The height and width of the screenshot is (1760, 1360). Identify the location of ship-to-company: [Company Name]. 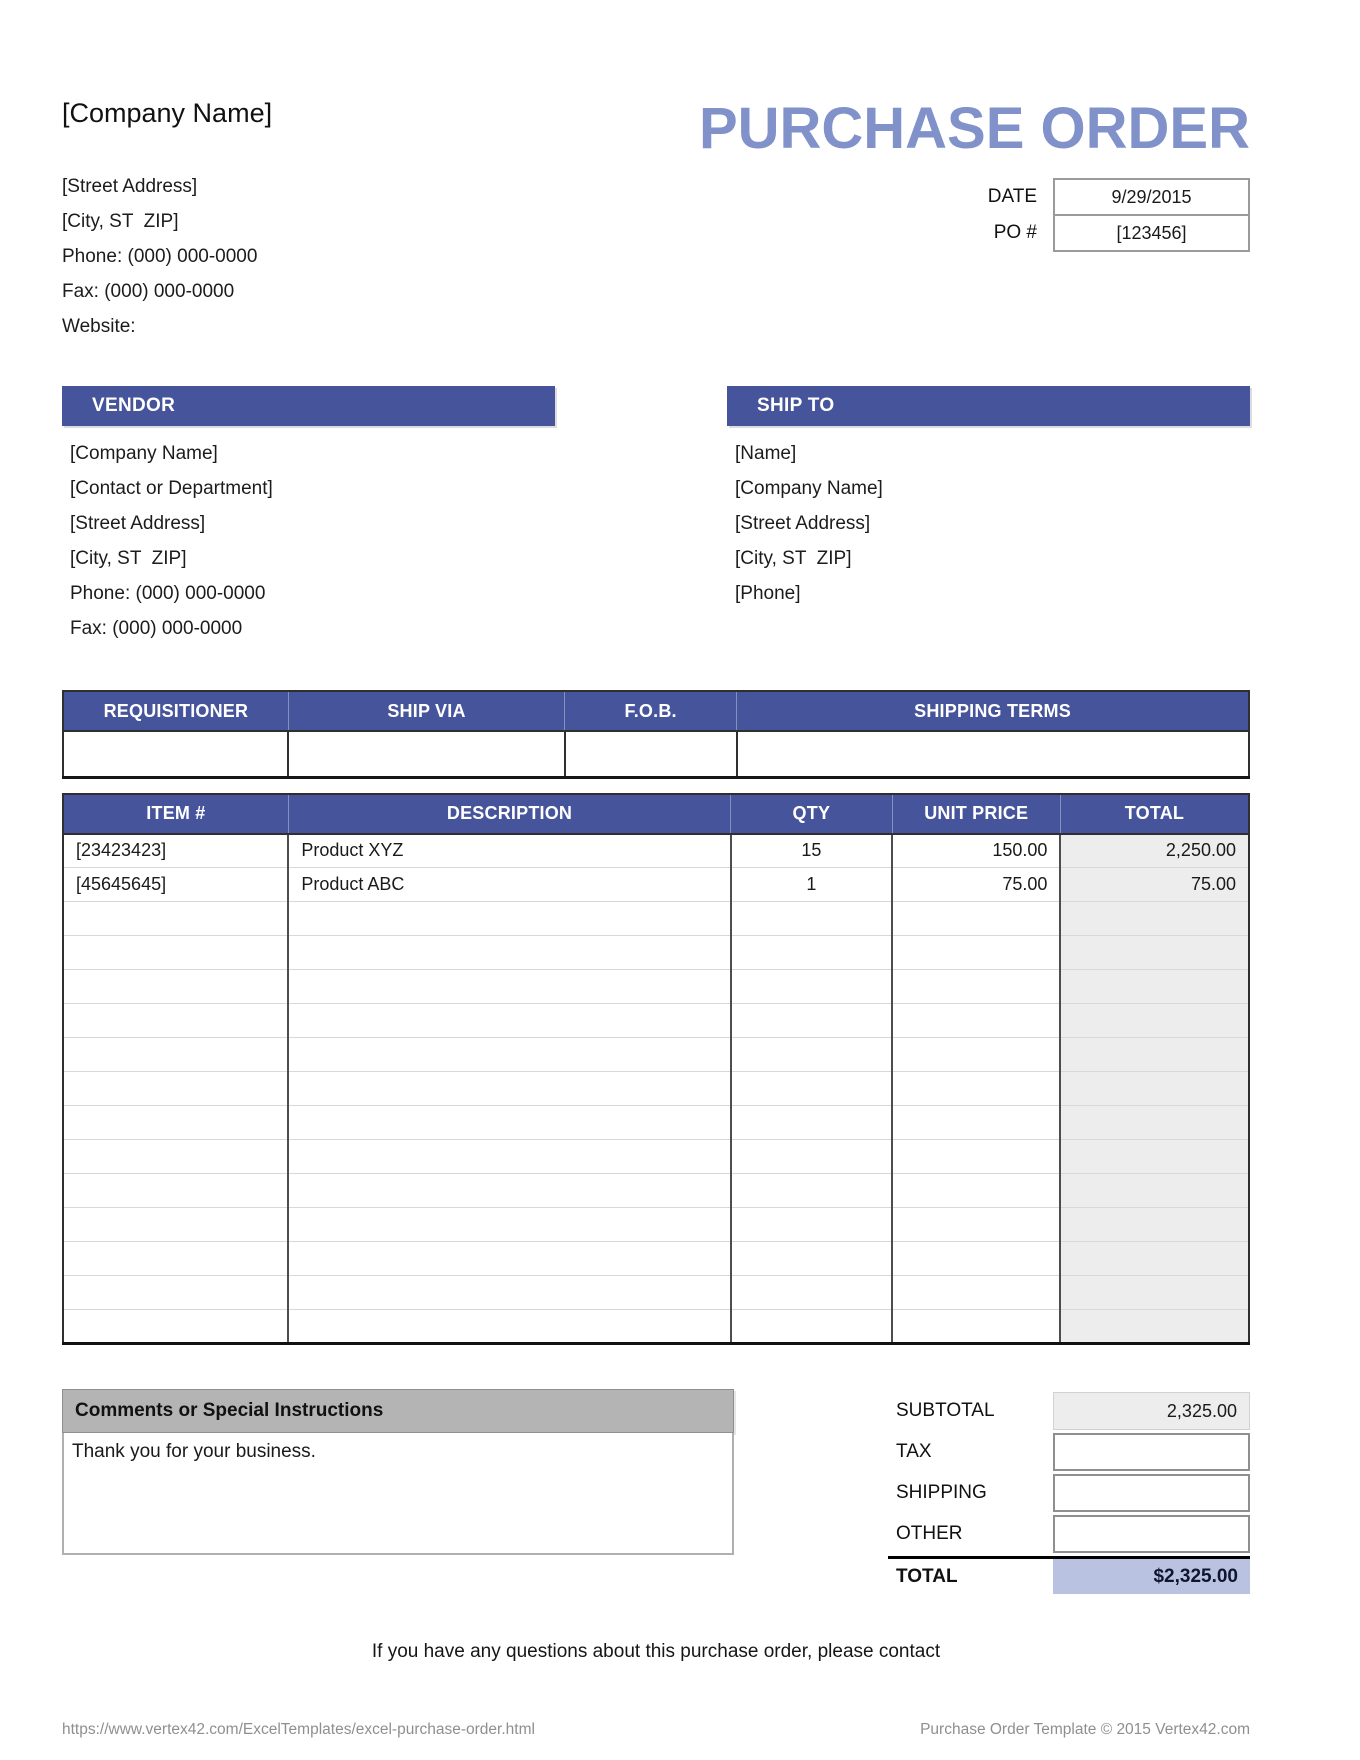
(809, 488).